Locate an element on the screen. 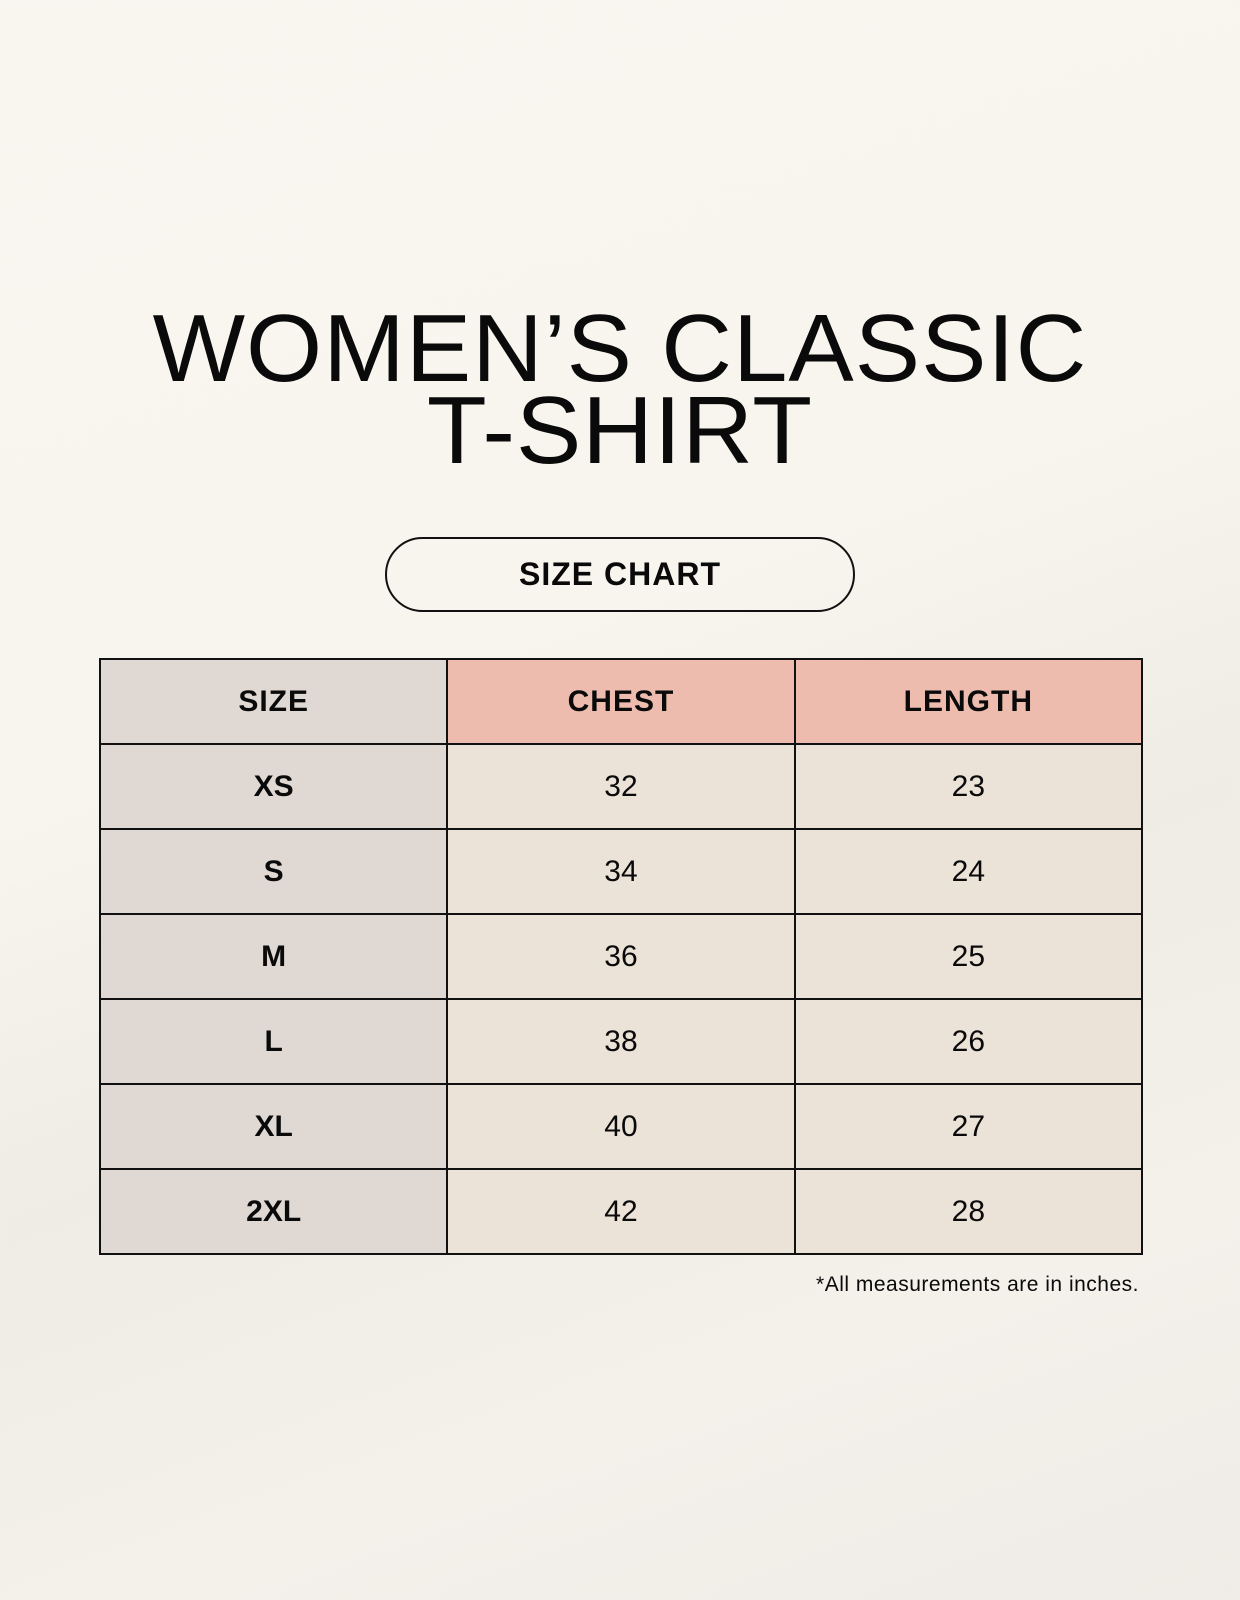  page-title: WOMEN’S CLASSIC T-SHIRT is located at coordinates (620, 389).